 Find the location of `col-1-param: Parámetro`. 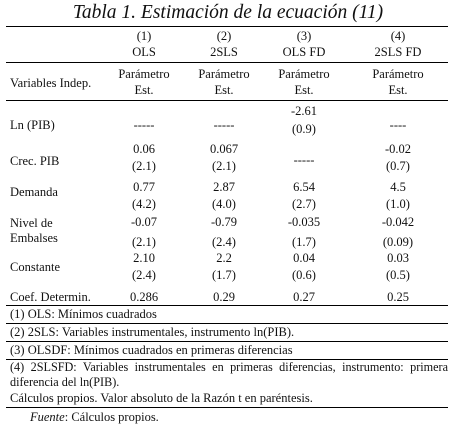

col-1-param: Parámetro is located at coordinates (144, 74).